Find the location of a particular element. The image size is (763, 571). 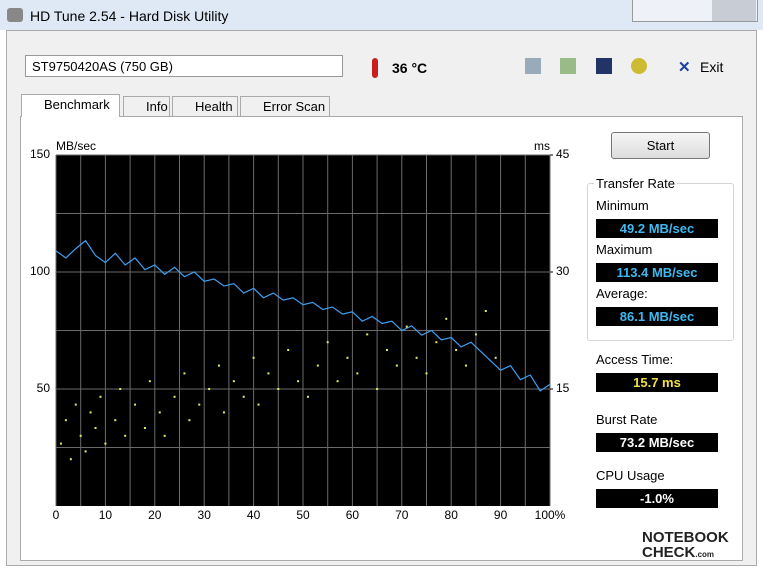

x-tick-label: 60 is located at coordinates (353, 515).